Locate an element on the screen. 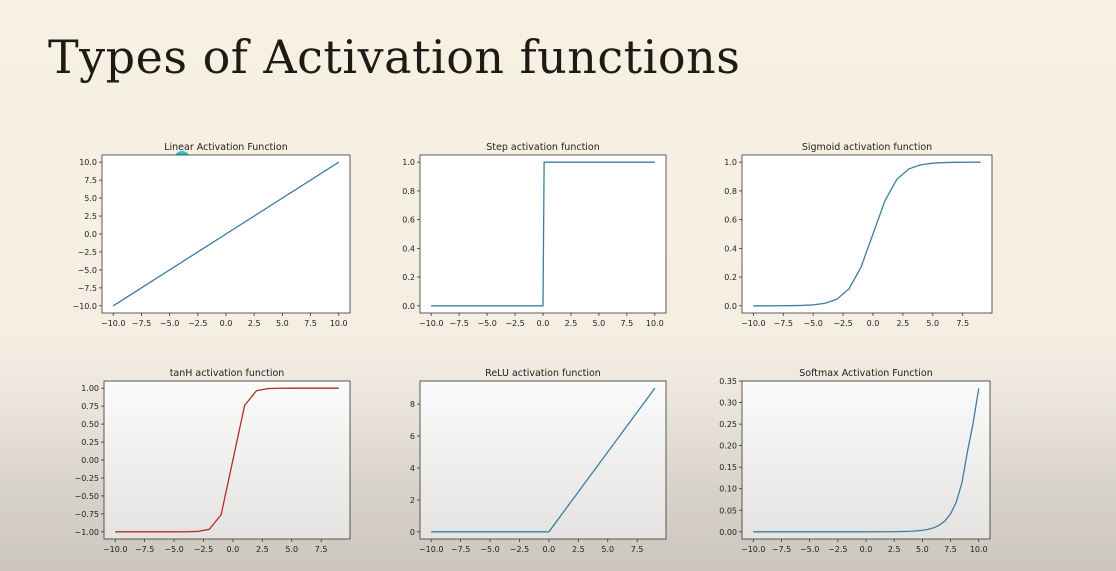  y-tick-label: 0.8 is located at coordinates (730, 191).